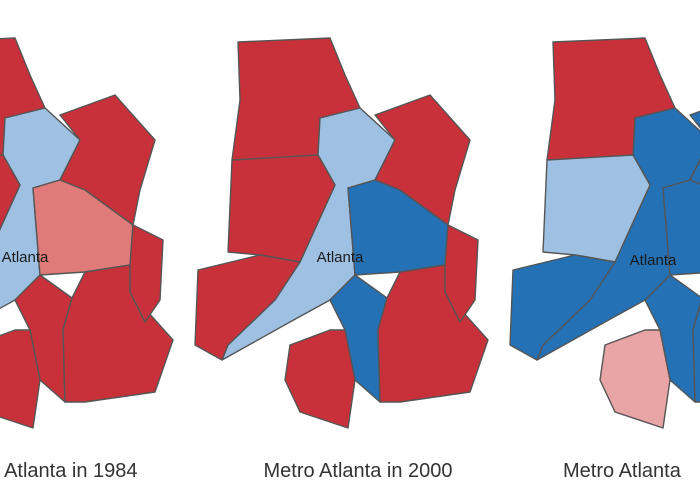 Image resolution: width=700 pixels, height=500 pixels. What do you see at coordinates (622, 471) in the screenshot?
I see `map-caption: Metro Atlanta` at bounding box center [622, 471].